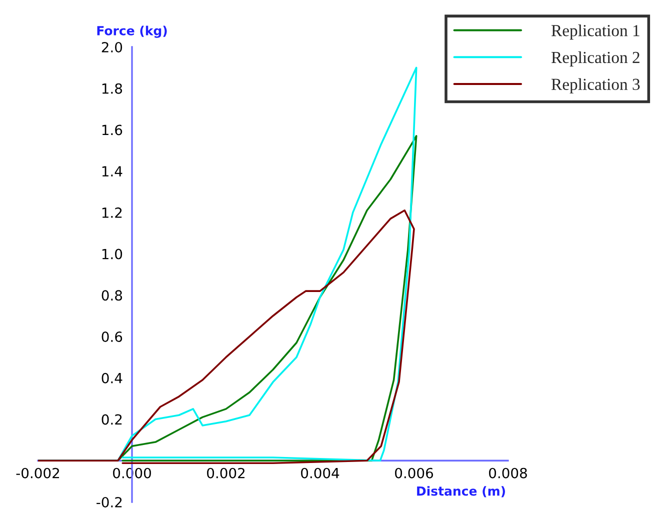 Image resolution: width=657 pixels, height=516 pixels. I want to click on x-tick-label: 0.004, so click(320, 473).